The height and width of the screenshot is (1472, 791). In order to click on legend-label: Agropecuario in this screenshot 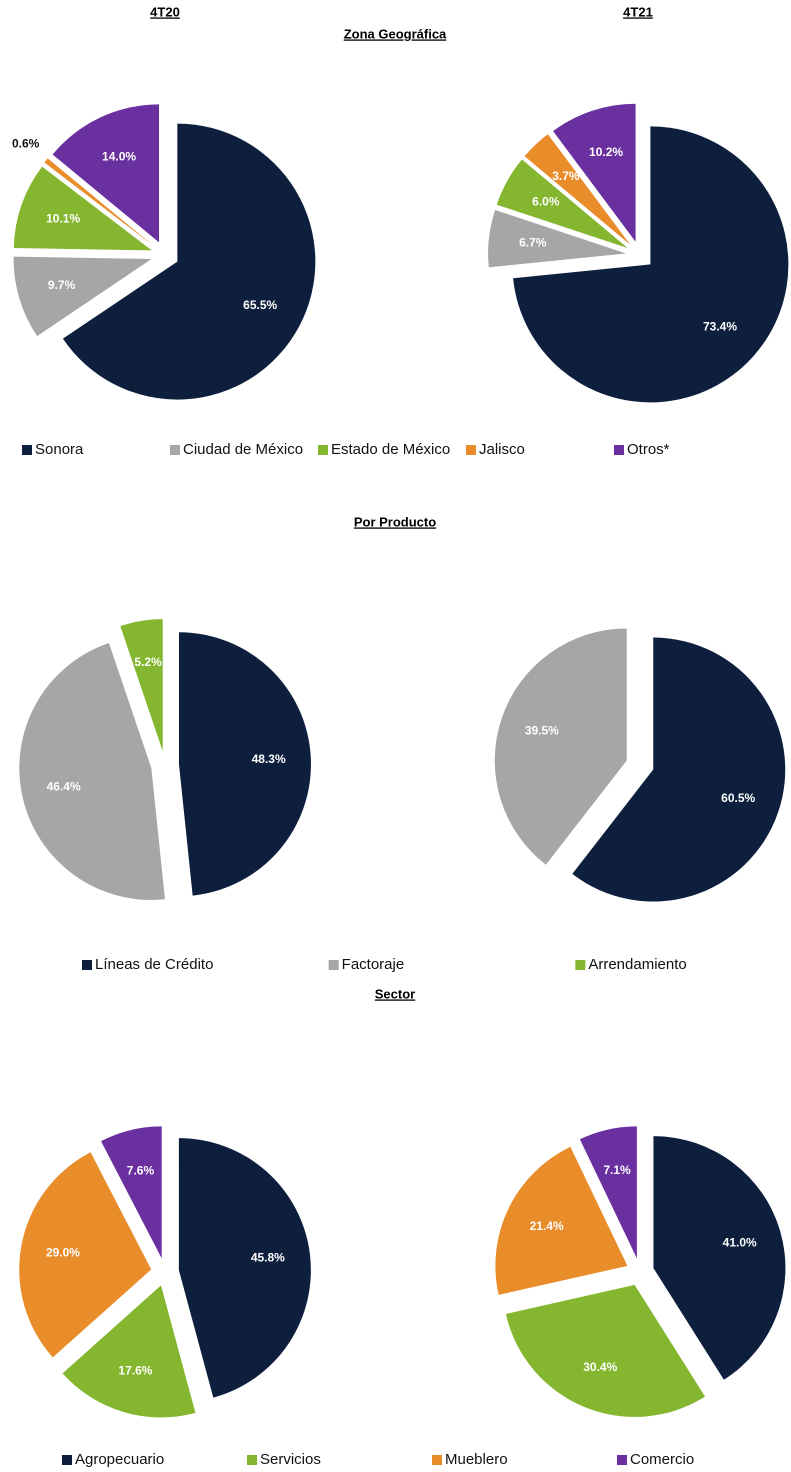, I will do `click(119, 1459)`.